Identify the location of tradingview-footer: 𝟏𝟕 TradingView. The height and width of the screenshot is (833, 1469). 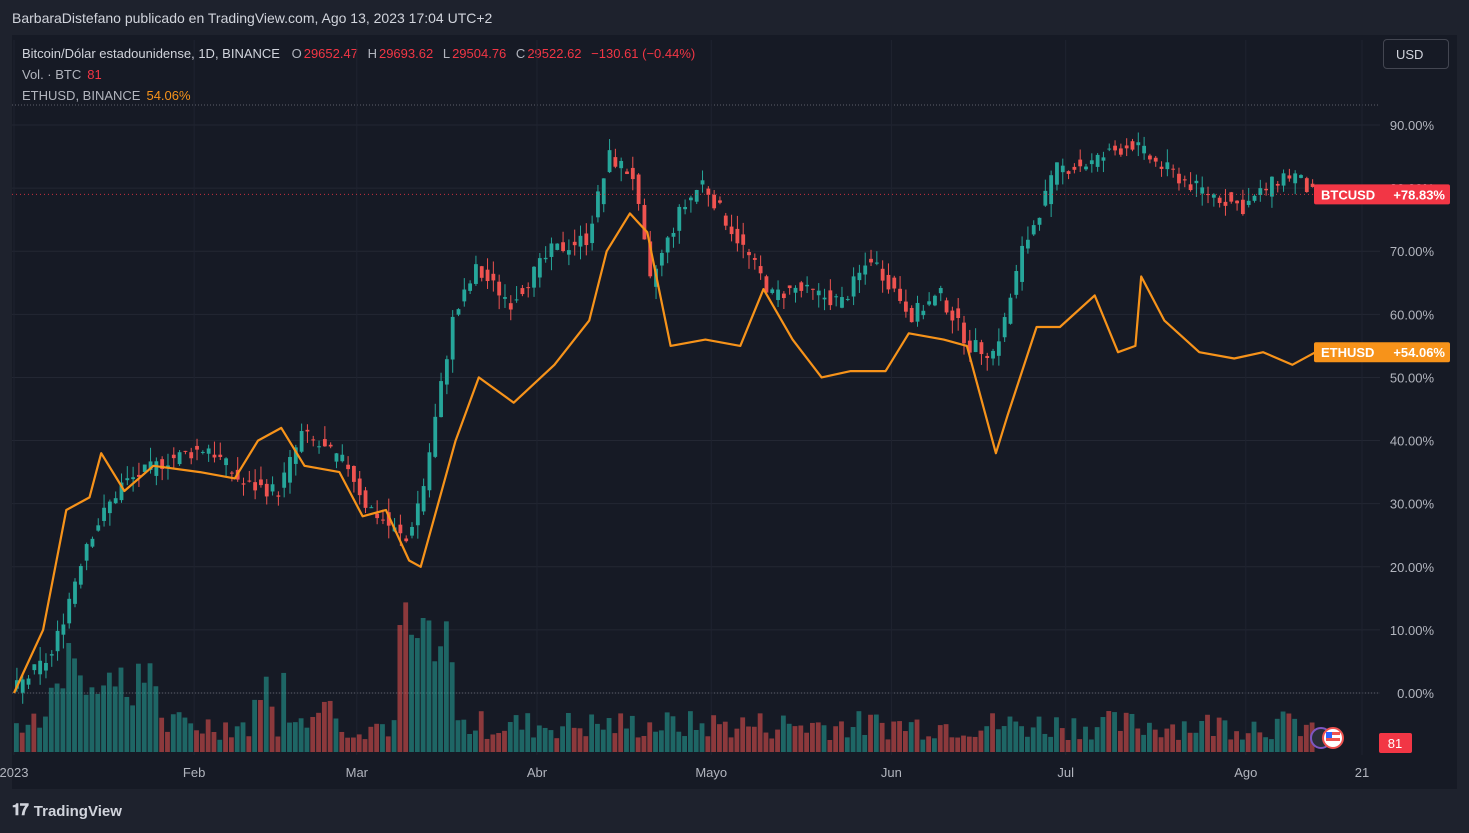
(67, 811).